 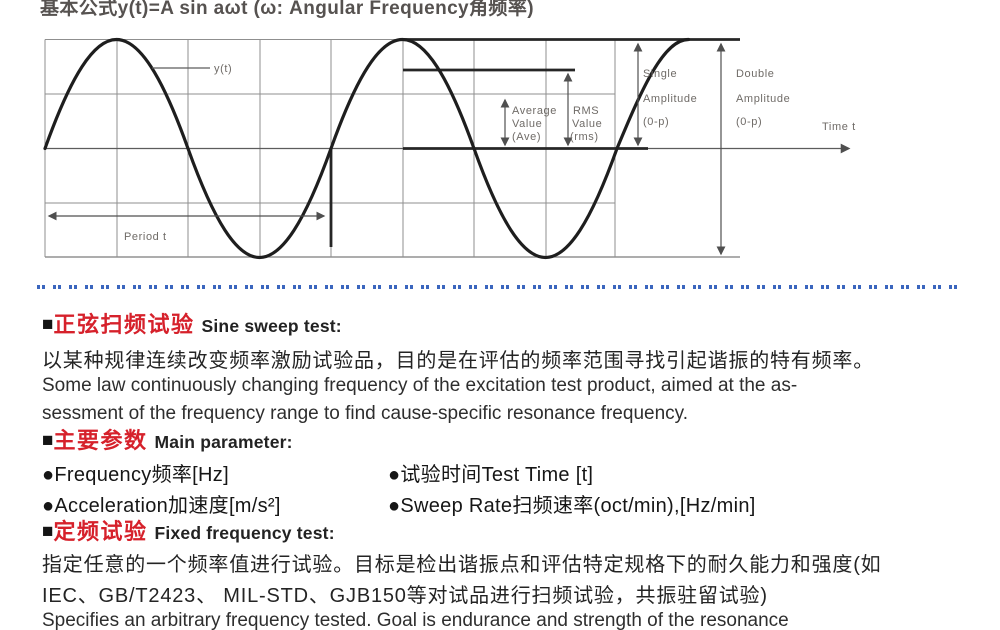 I want to click on section-heading-sine-sweep: ■正弦扫频试验 Sine sweep test:, so click(x=192, y=326).